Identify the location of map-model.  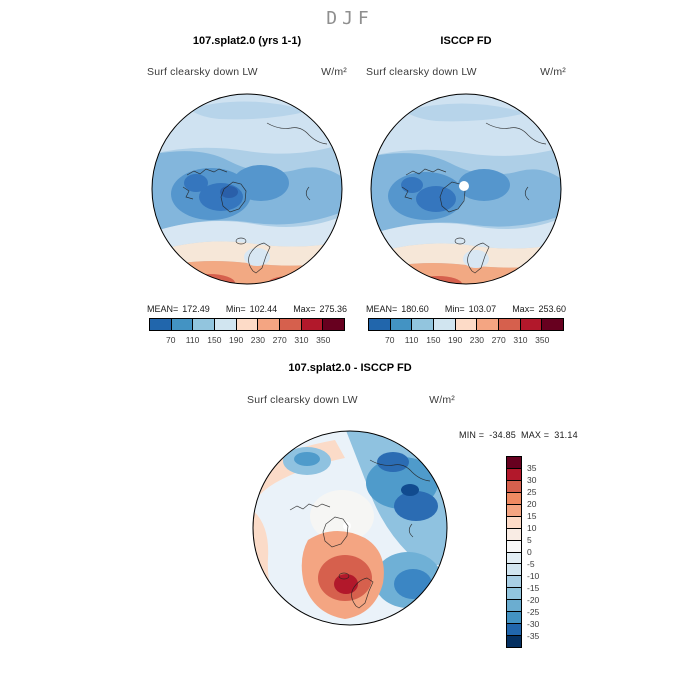
(247, 189).